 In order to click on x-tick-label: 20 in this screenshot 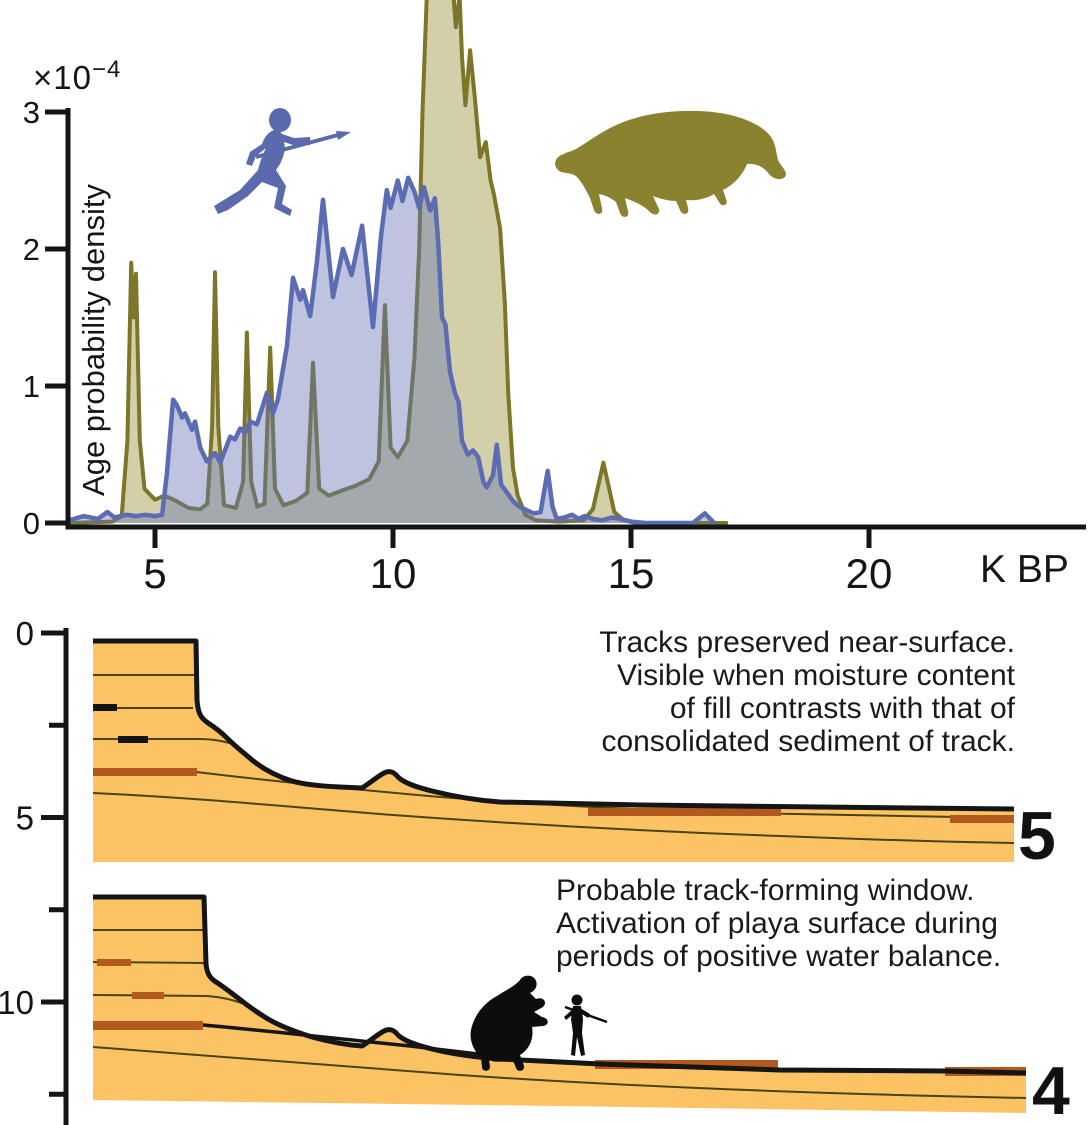, I will do `click(869, 573)`.